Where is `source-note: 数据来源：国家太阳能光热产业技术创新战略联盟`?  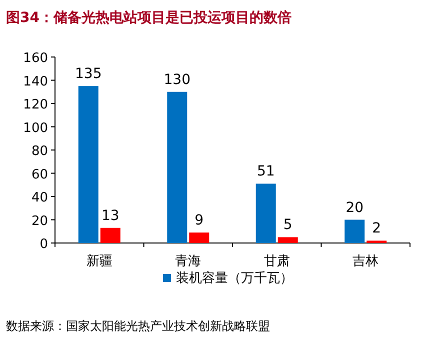 source-note: 数据来源：国家太阳能光热产业技术创新战略联盟 is located at coordinates (138, 326).